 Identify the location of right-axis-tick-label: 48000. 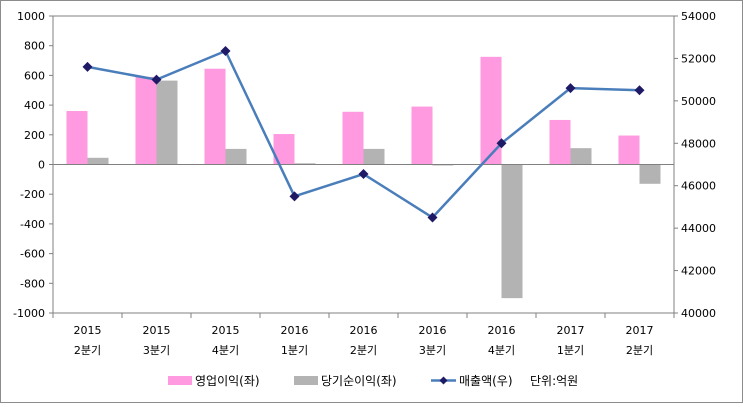
(698, 143).